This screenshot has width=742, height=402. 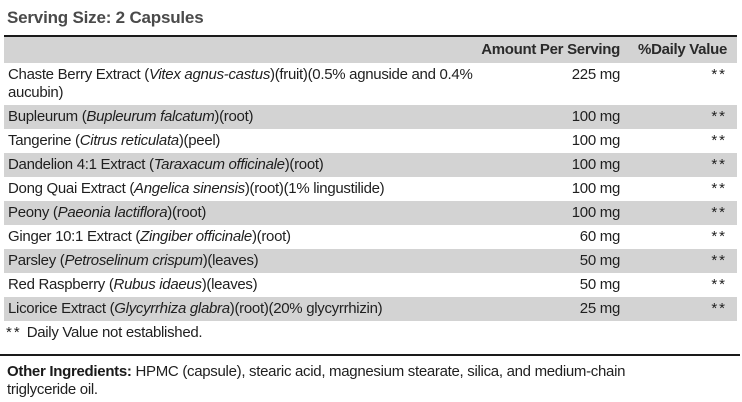 I want to click on other-ingredients-label: Other Ingredients:, so click(x=69, y=371).